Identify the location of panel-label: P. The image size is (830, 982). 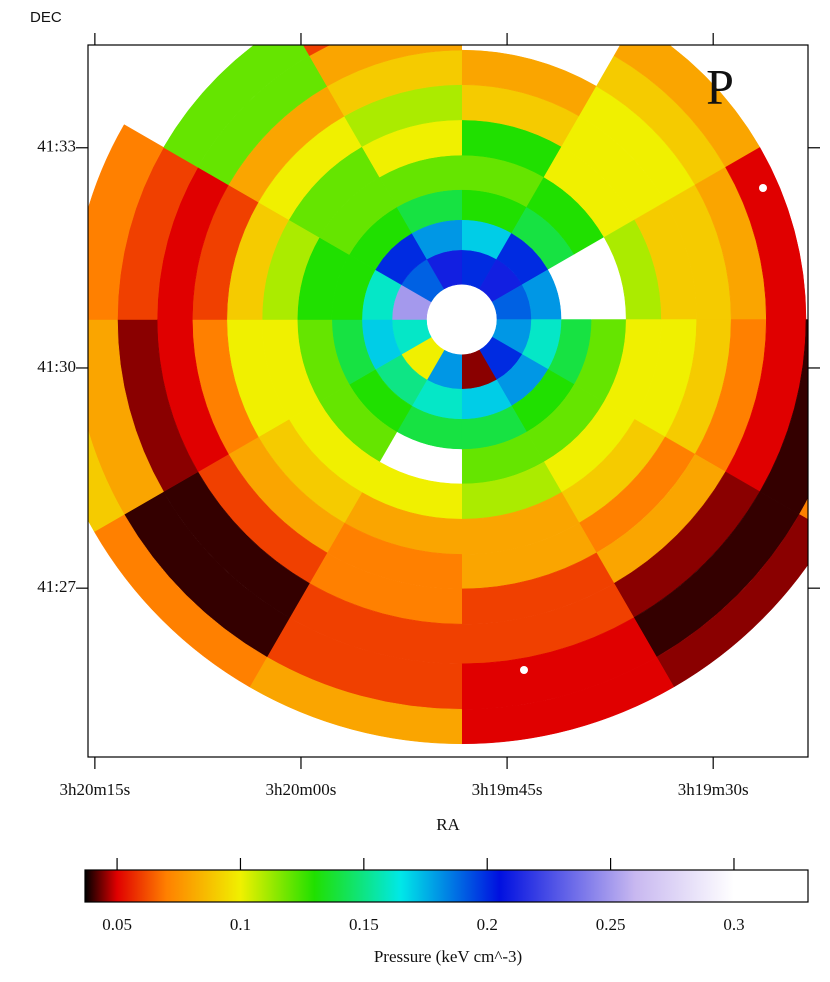
(720, 86).